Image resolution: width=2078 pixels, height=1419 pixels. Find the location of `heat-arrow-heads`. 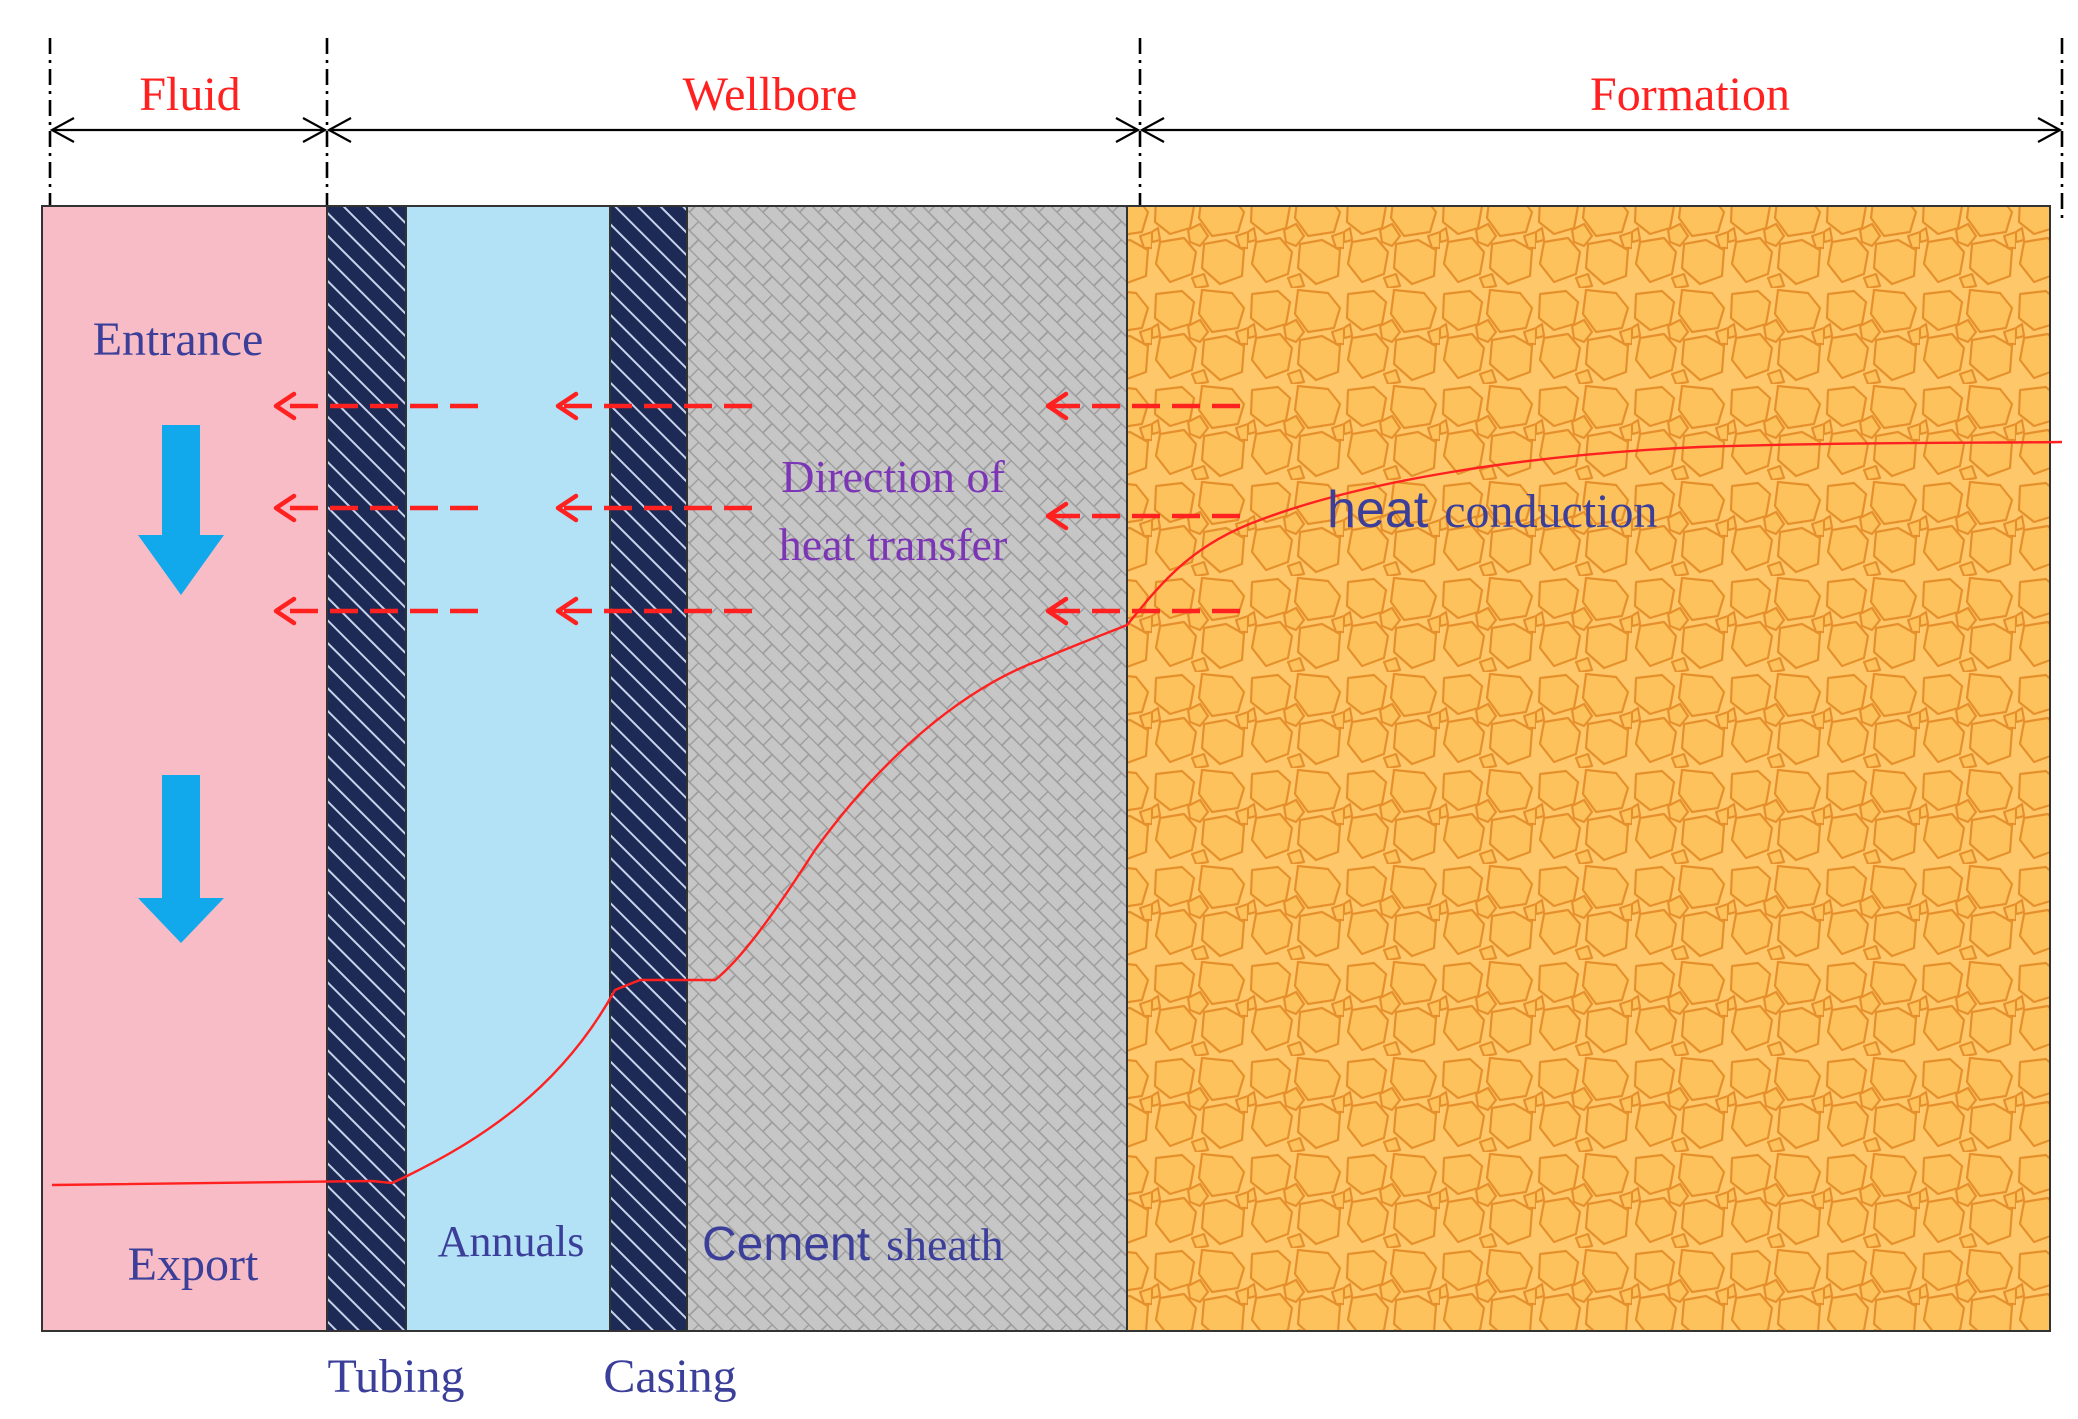

heat-arrow-heads is located at coordinates (671, 508).